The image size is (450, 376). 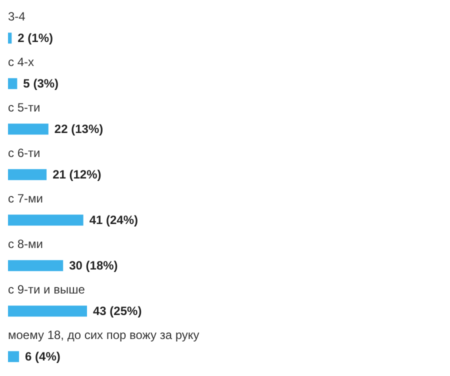 What do you see at coordinates (93, 265) in the screenshot?
I see `data-label: 30 (18%)` at bounding box center [93, 265].